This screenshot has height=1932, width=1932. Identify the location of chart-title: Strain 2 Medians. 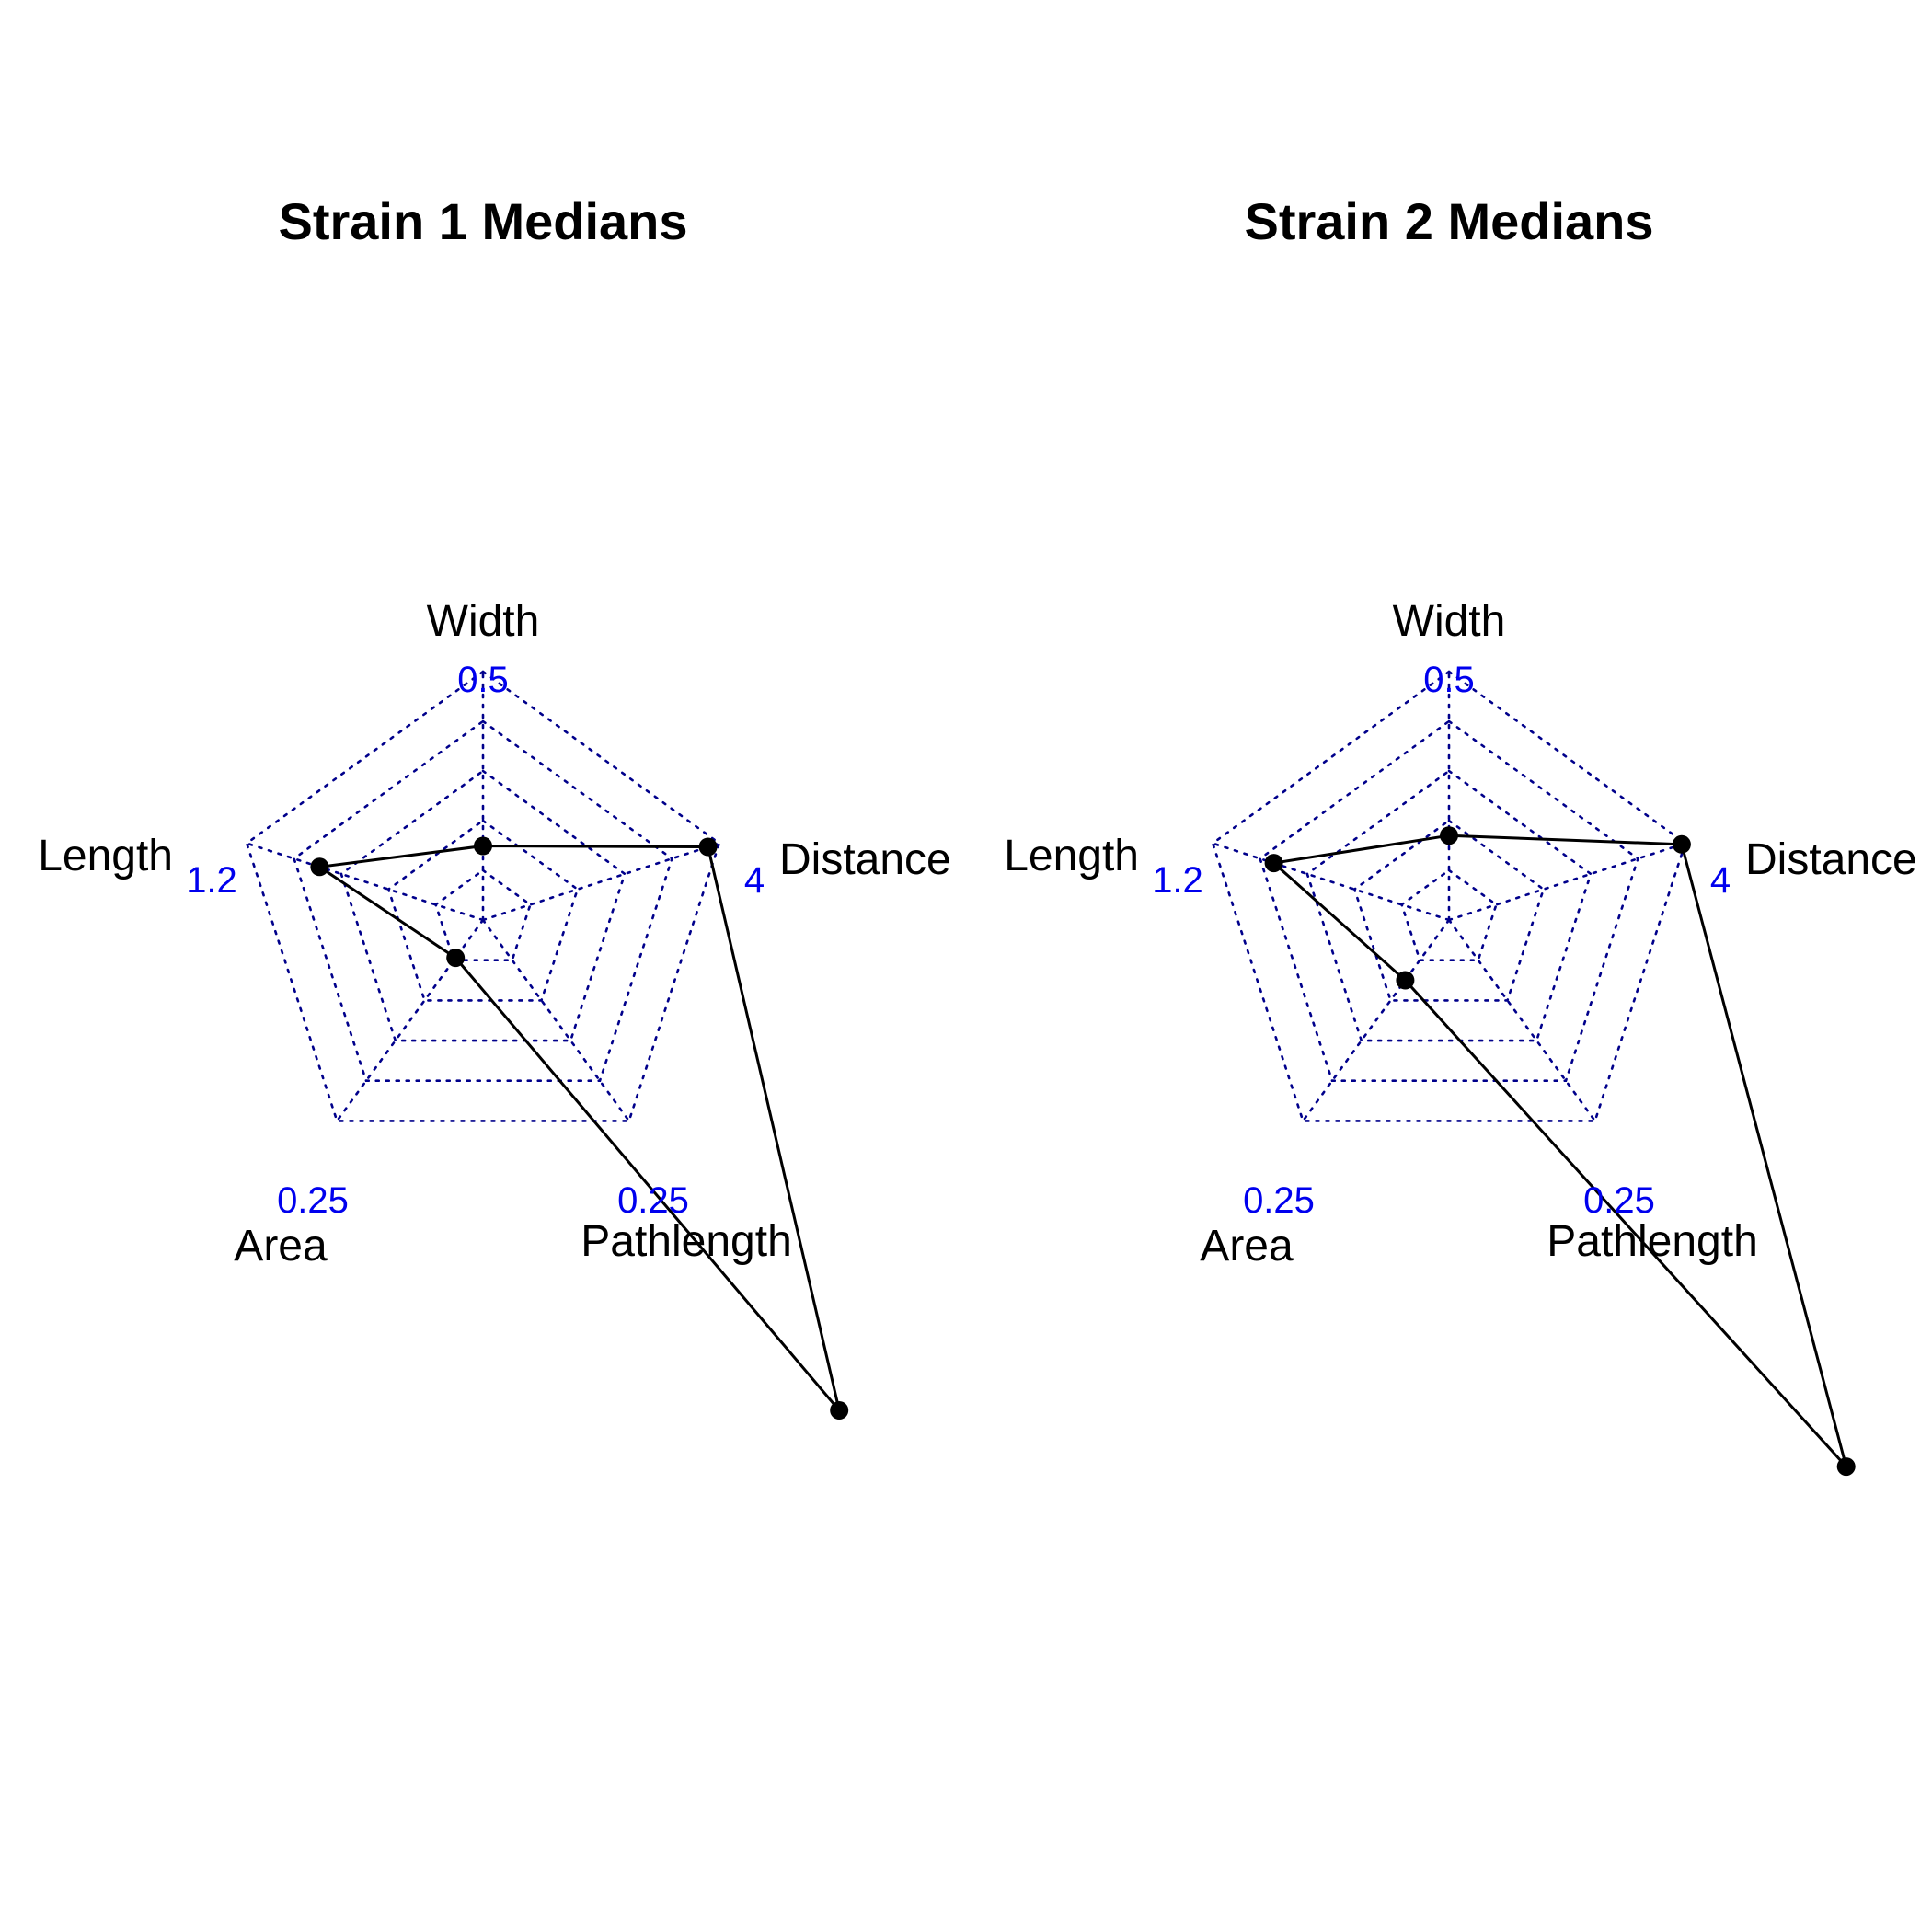
(1448, 221).